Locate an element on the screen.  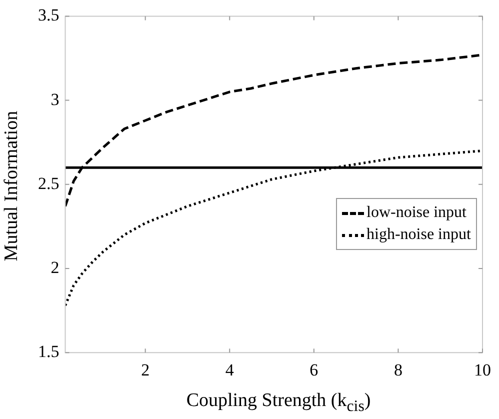
legend-label: high-noise input is located at coordinates (418, 235).